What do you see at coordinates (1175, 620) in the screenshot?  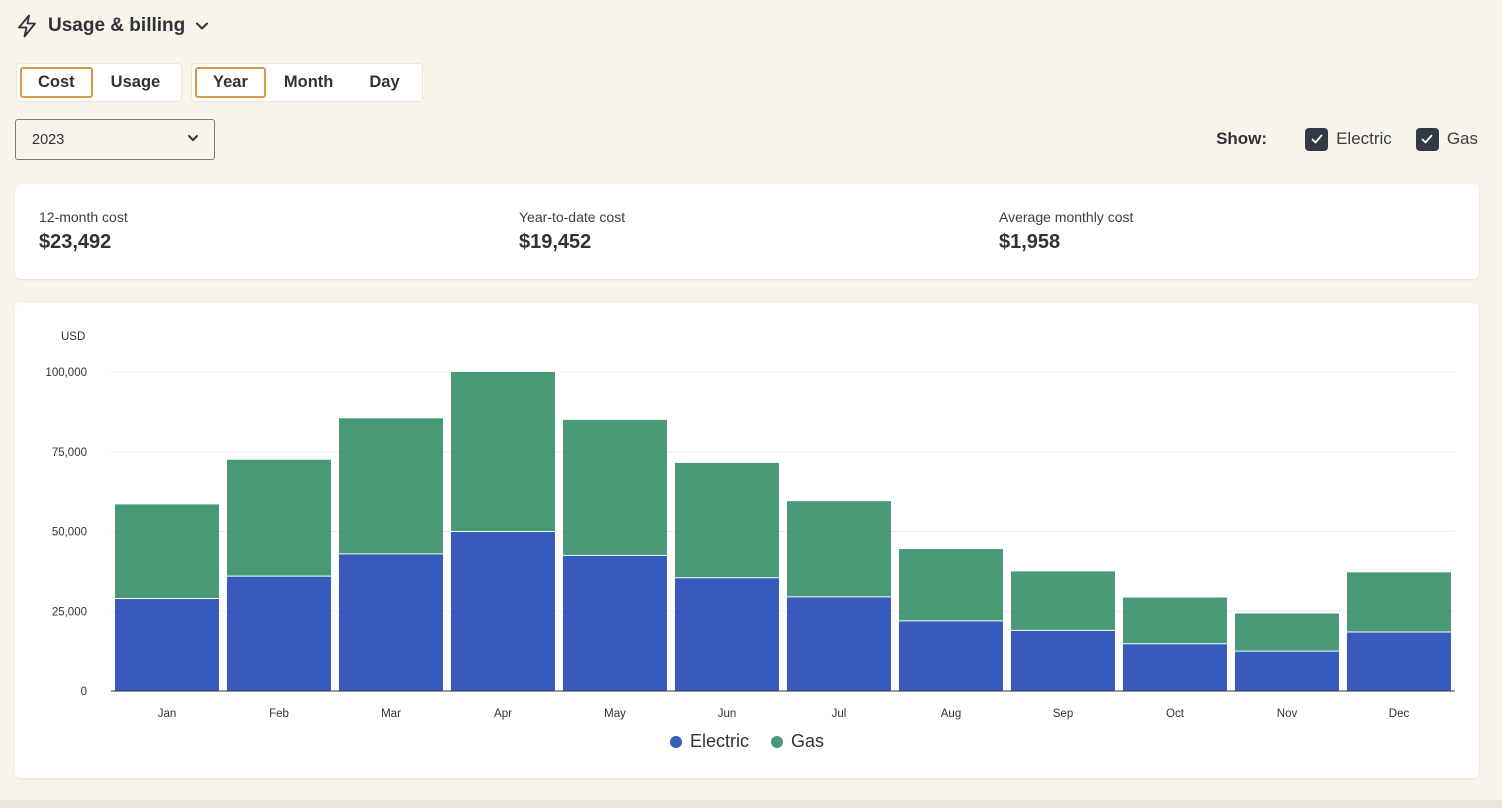 I see `bar-gas-oct` at bounding box center [1175, 620].